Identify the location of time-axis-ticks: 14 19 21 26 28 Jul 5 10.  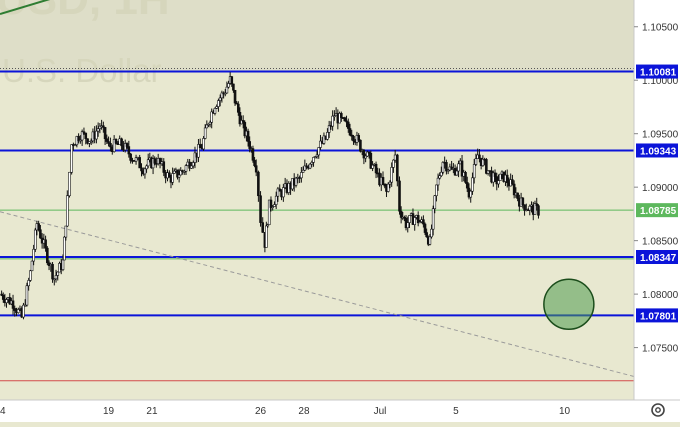
(285, 411).